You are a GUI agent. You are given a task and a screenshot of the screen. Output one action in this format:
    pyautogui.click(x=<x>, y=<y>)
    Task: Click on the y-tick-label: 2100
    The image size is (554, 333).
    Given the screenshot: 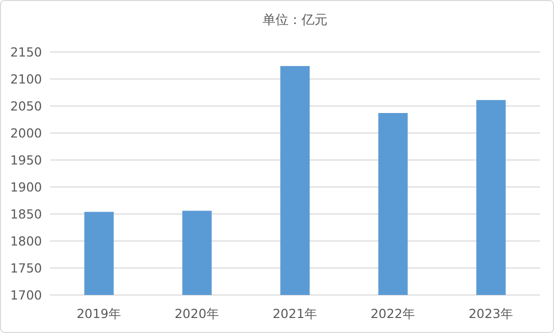 What is the action you would take?
    pyautogui.click(x=26, y=79)
    